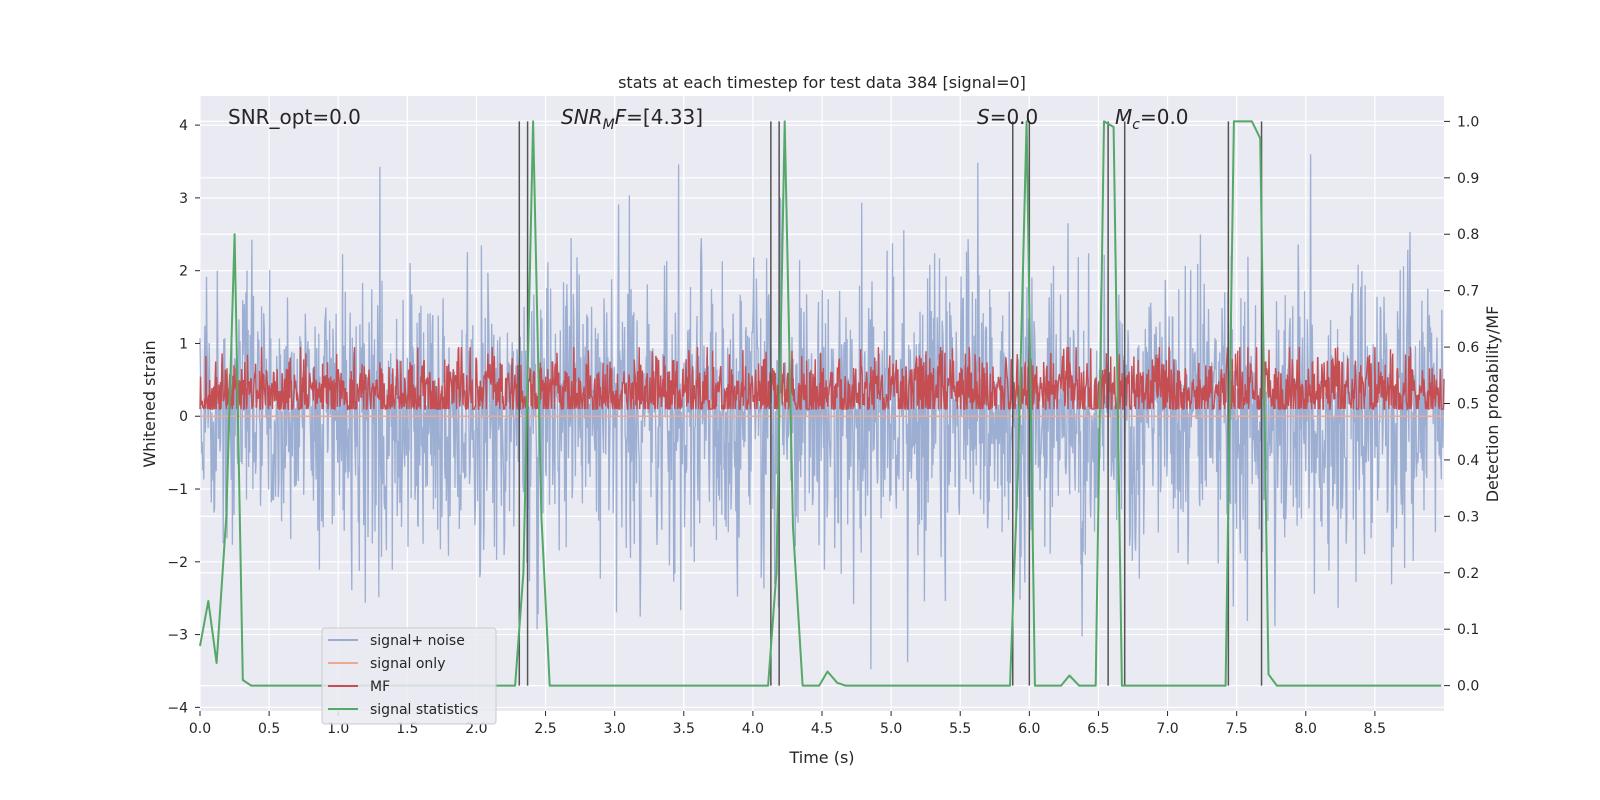  I want to click on y2-tick-label: 0.4, so click(1468, 461).